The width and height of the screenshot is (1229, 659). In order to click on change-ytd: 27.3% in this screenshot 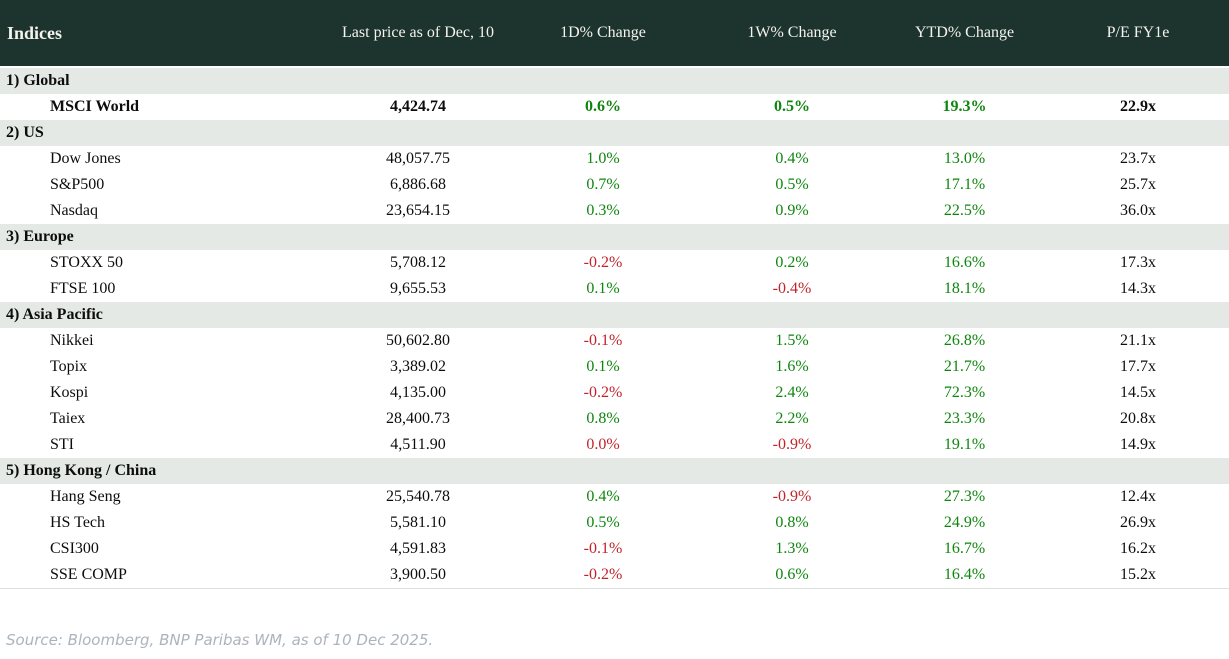, I will do `click(964, 496)`.